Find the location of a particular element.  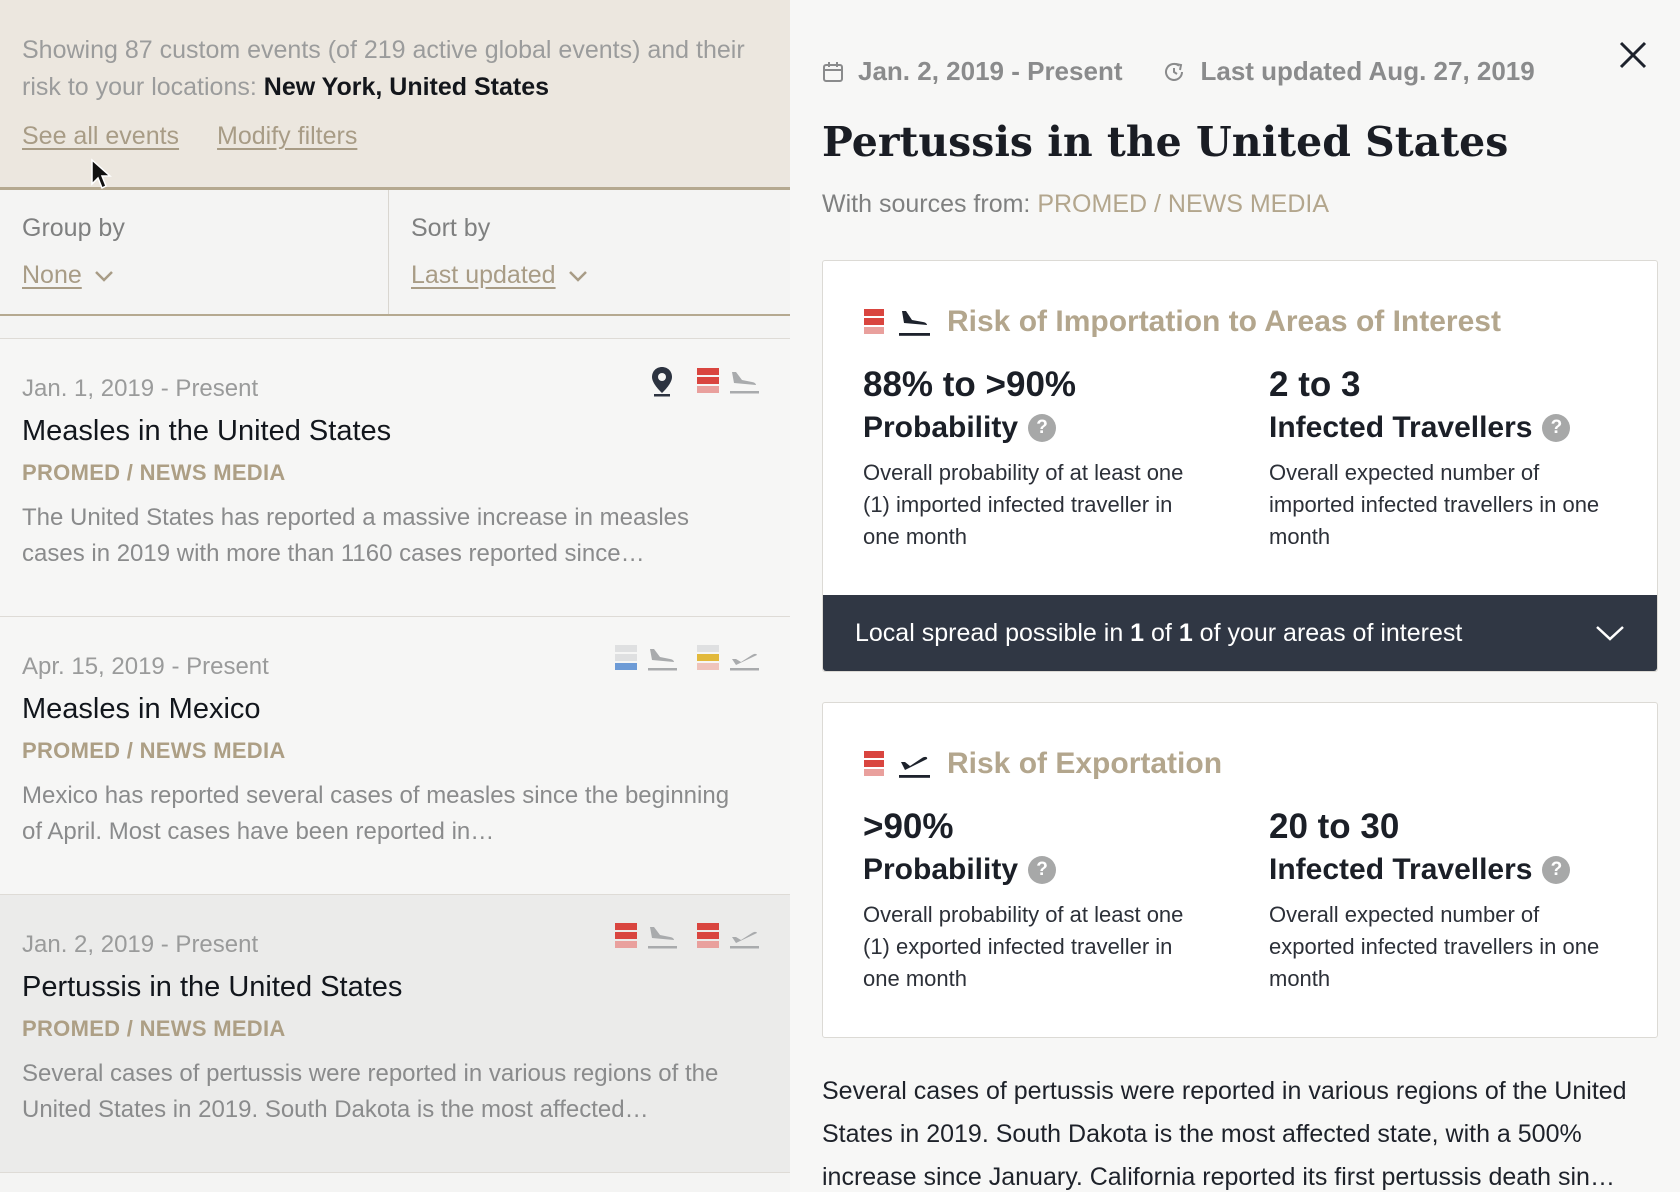

event-title: Measles in Mexico is located at coordinates (141, 709).